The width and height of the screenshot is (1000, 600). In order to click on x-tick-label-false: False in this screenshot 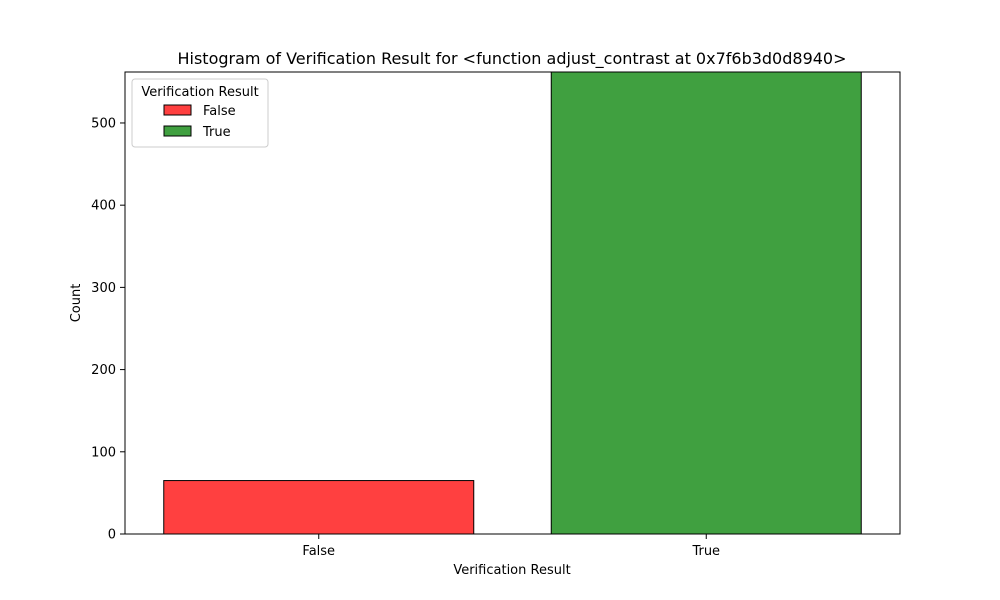, I will do `click(318, 551)`.